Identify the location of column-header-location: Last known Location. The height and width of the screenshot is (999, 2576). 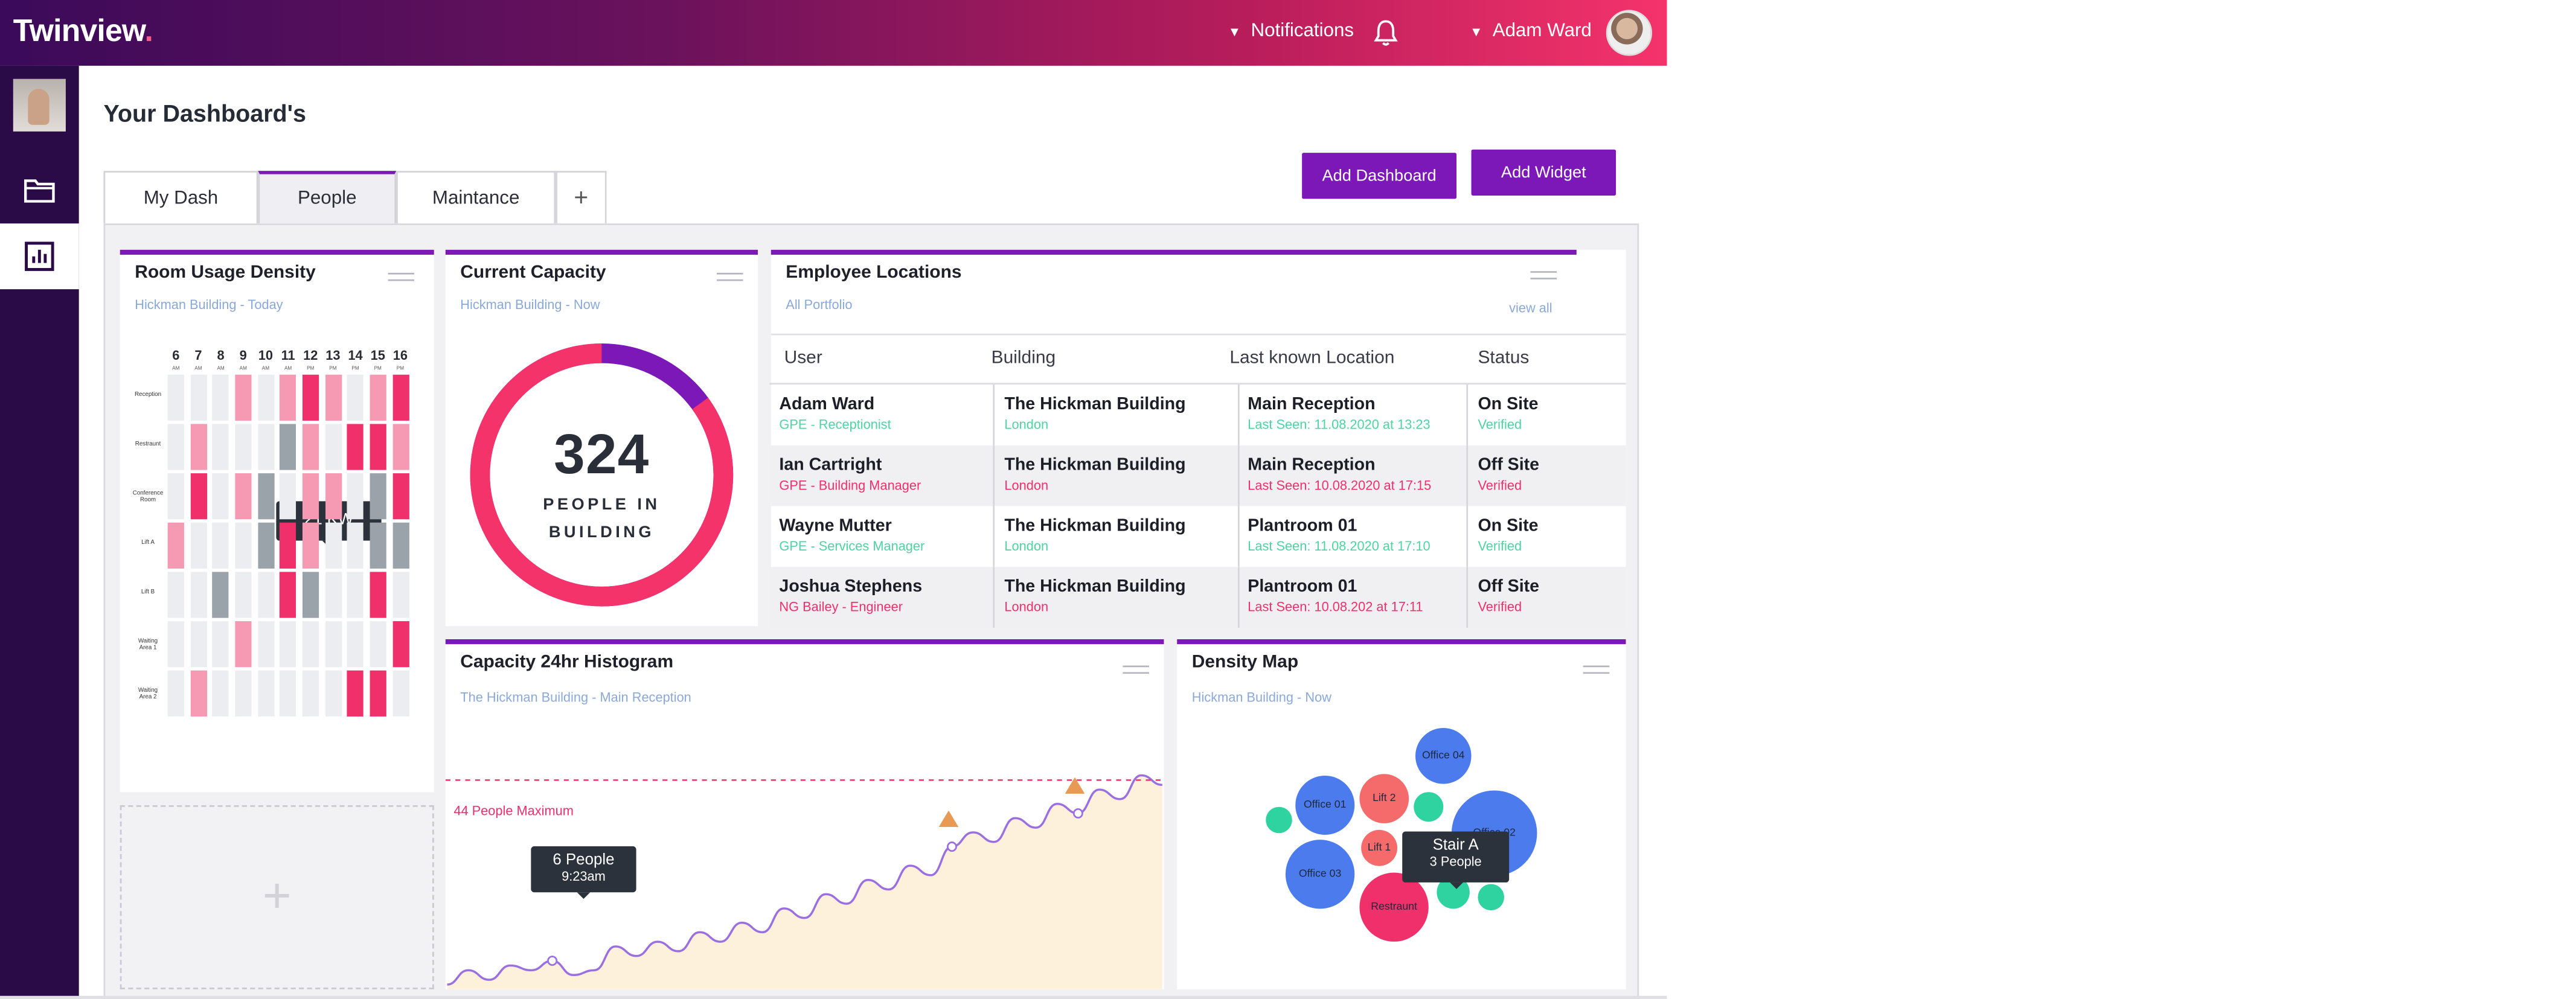
(1312, 358).